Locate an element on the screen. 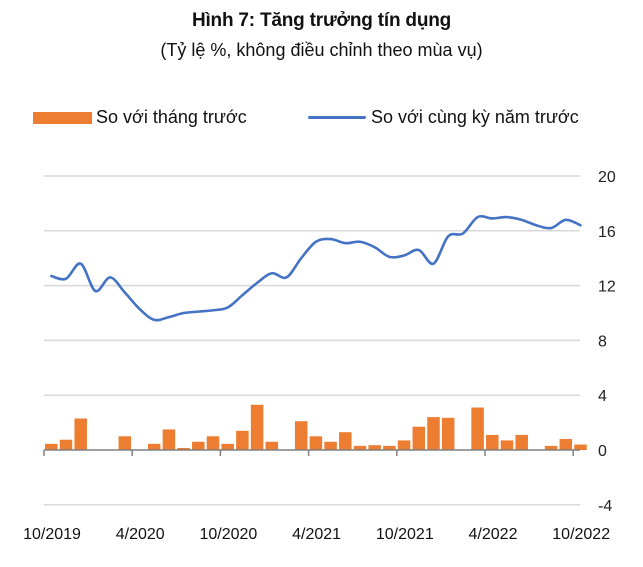 Image resolution: width=643 pixels, height=567 pixels. x-tick-label: 10/2022 is located at coordinates (581, 534).